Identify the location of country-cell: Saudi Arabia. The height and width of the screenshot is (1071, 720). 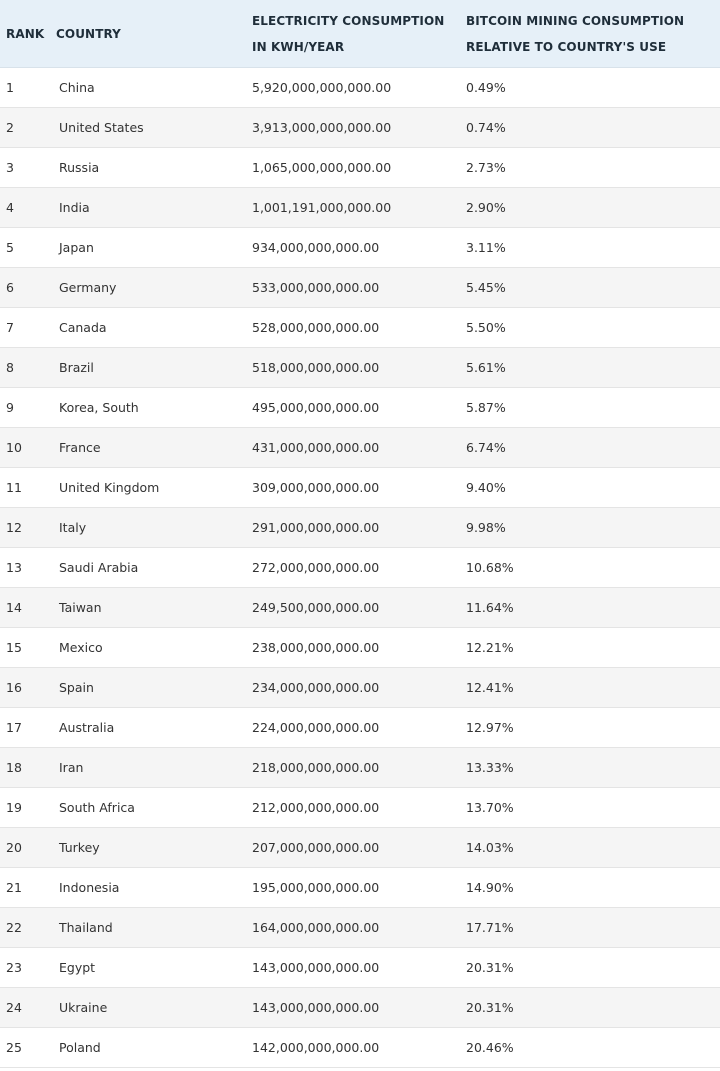
(99, 567).